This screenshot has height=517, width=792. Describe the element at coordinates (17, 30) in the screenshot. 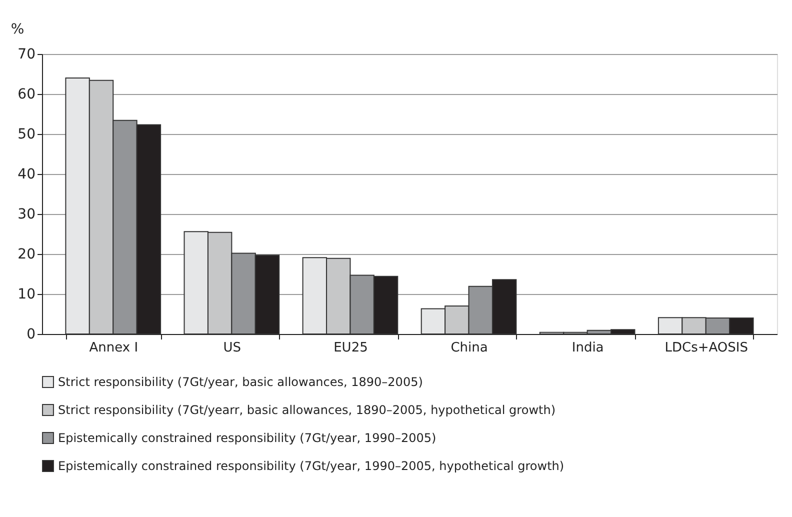

I see `y-axis-title: %` at that location.